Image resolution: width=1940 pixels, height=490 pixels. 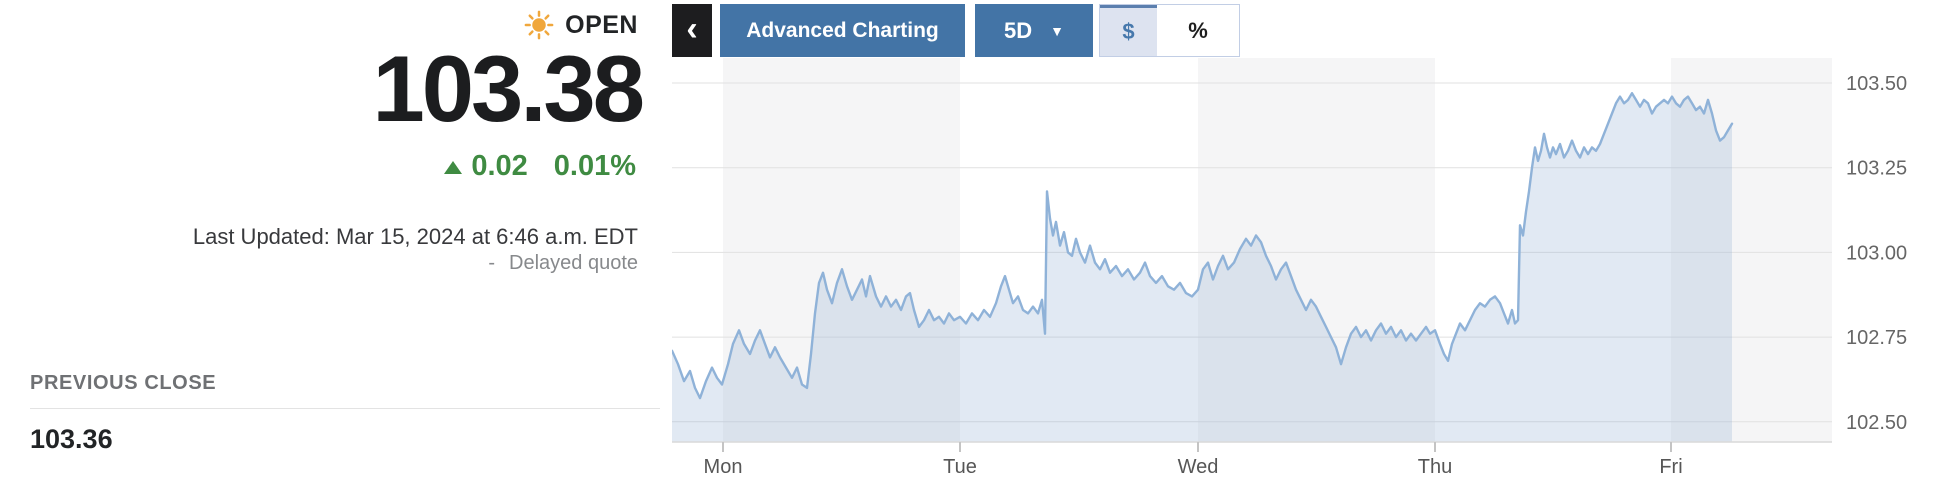 What do you see at coordinates (1034, 30) in the screenshot?
I see `range-dropdown: 5D ▼` at bounding box center [1034, 30].